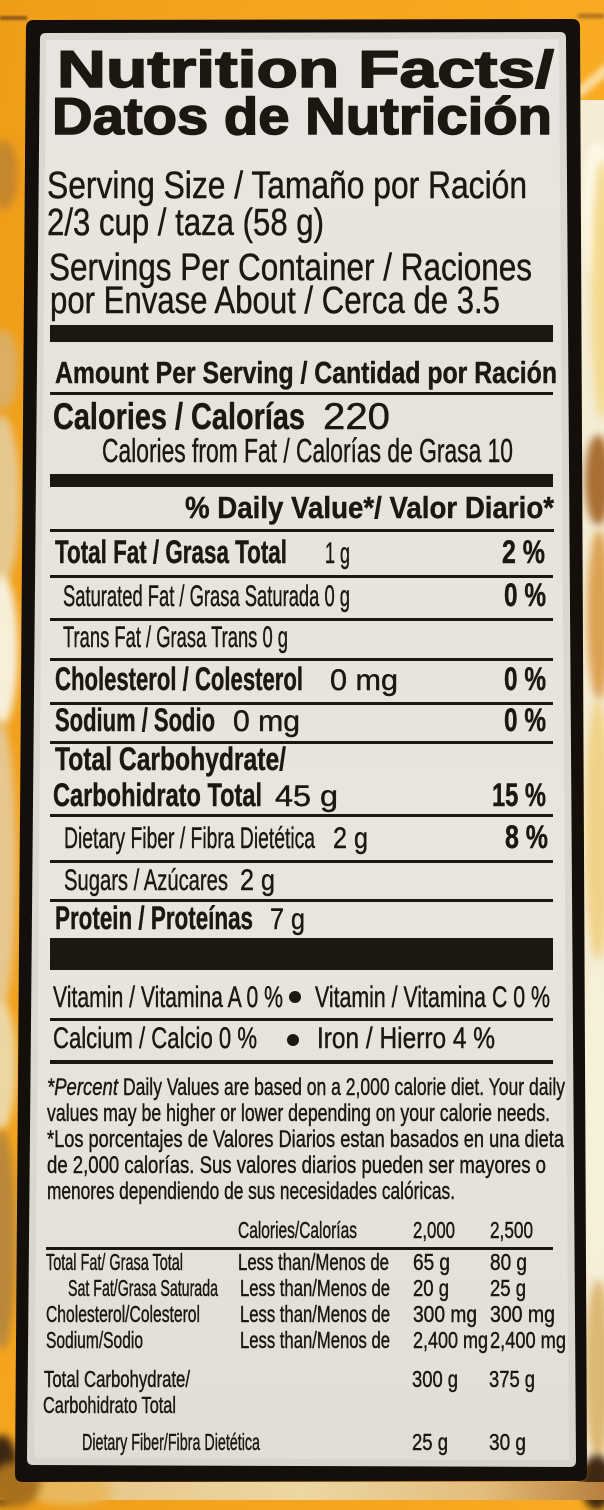 This screenshot has height=1510, width=604. Describe the element at coordinates (171, 552) in the screenshot. I see `svg-text: Total Fat / Grasa Total` at that location.